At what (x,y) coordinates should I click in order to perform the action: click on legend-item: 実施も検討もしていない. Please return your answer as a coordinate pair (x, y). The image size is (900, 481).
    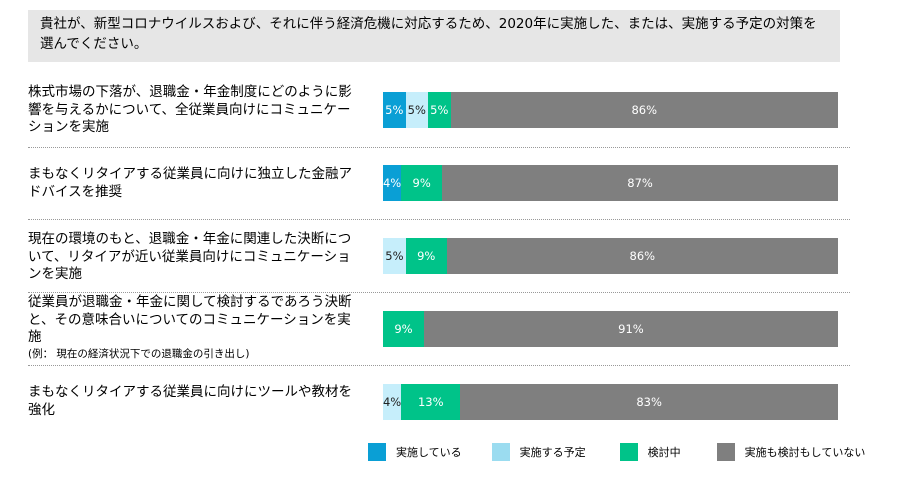
    Looking at the image, I should click on (791, 452).